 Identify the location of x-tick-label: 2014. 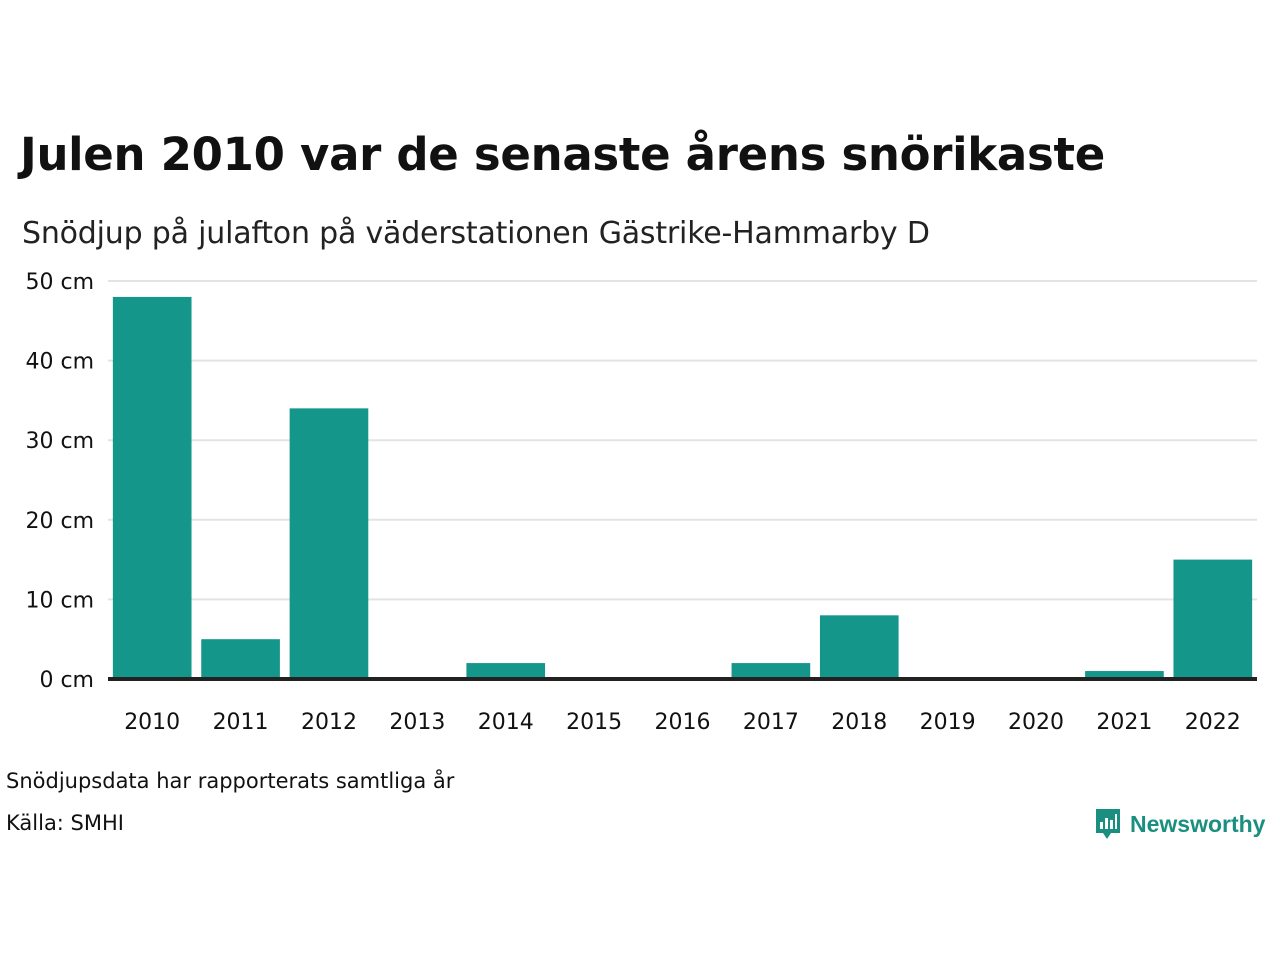
(506, 722).